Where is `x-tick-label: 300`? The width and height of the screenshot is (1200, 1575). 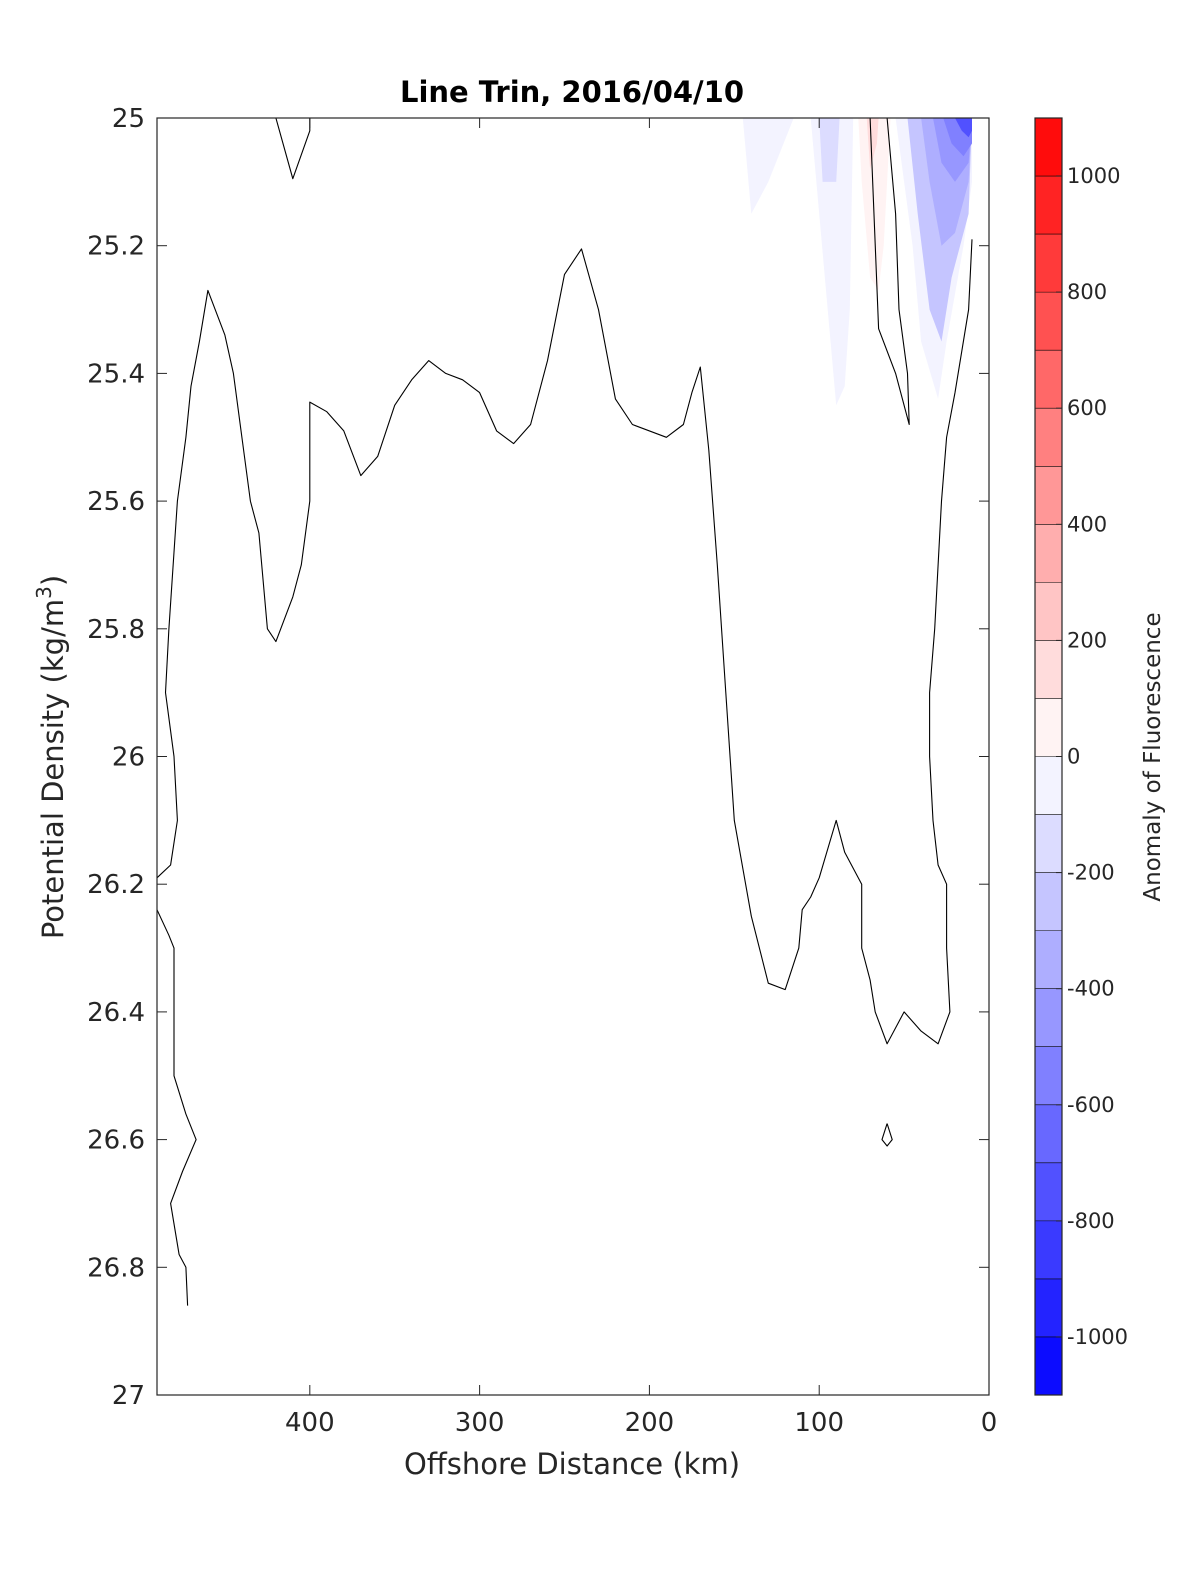 x-tick-label: 300 is located at coordinates (480, 1423).